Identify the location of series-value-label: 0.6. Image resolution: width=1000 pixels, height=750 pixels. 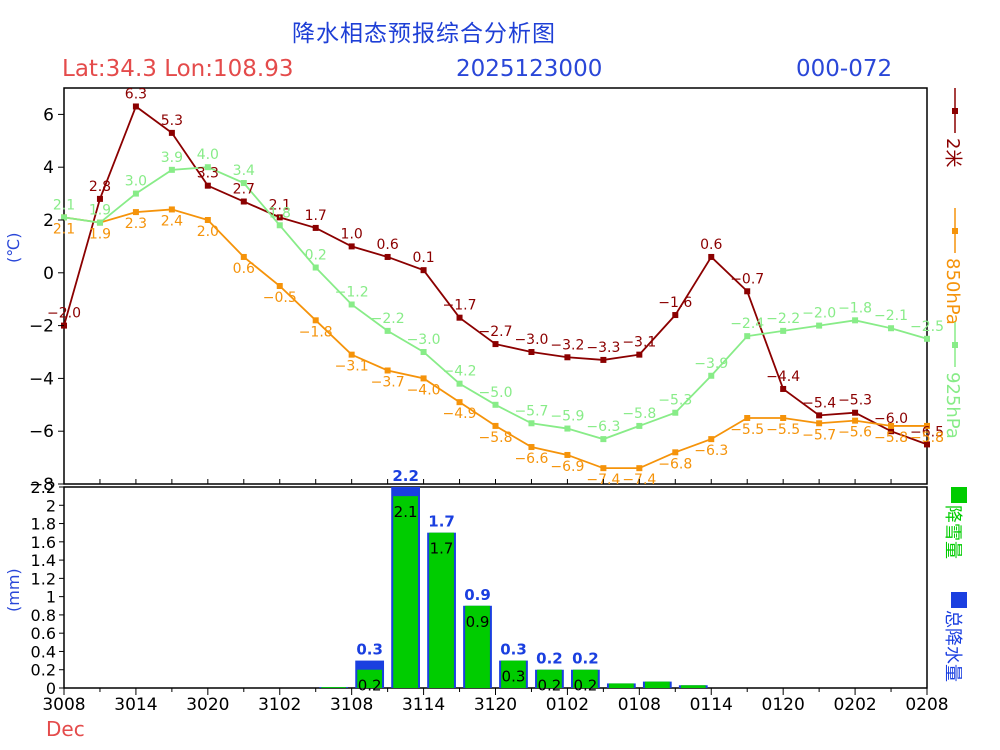
(244, 269).